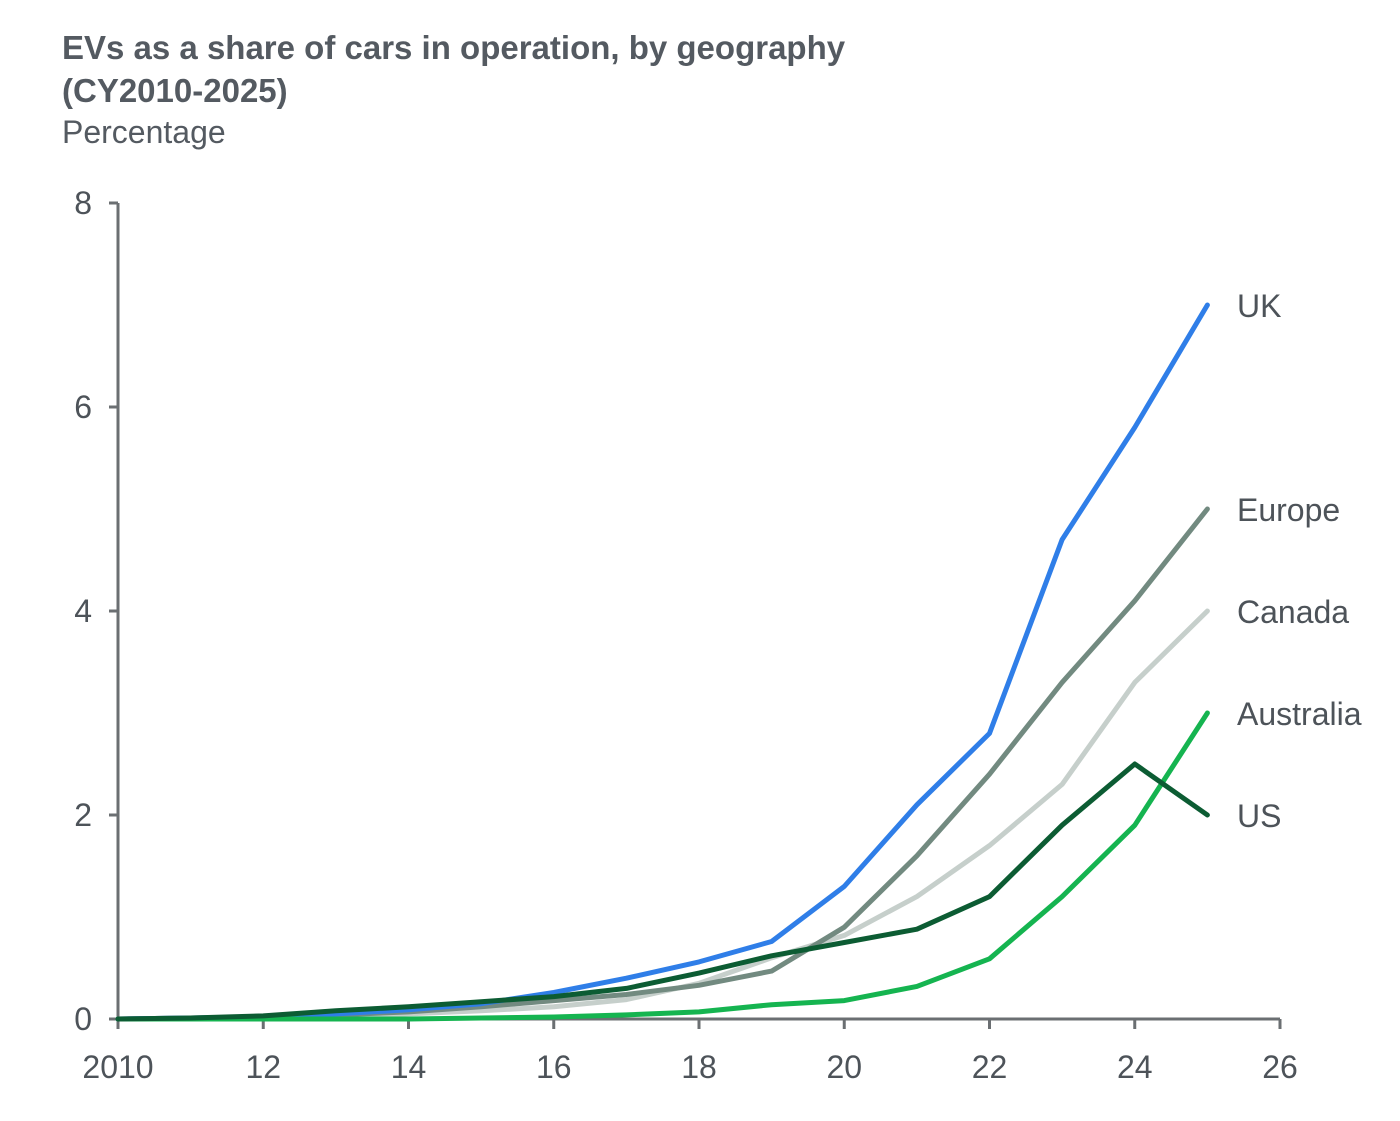 The image size is (1400, 1121). What do you see at coordinates (83, 815) in the screenshot?
I see `y-tick-label: 2` at bounding box center [83, 815].